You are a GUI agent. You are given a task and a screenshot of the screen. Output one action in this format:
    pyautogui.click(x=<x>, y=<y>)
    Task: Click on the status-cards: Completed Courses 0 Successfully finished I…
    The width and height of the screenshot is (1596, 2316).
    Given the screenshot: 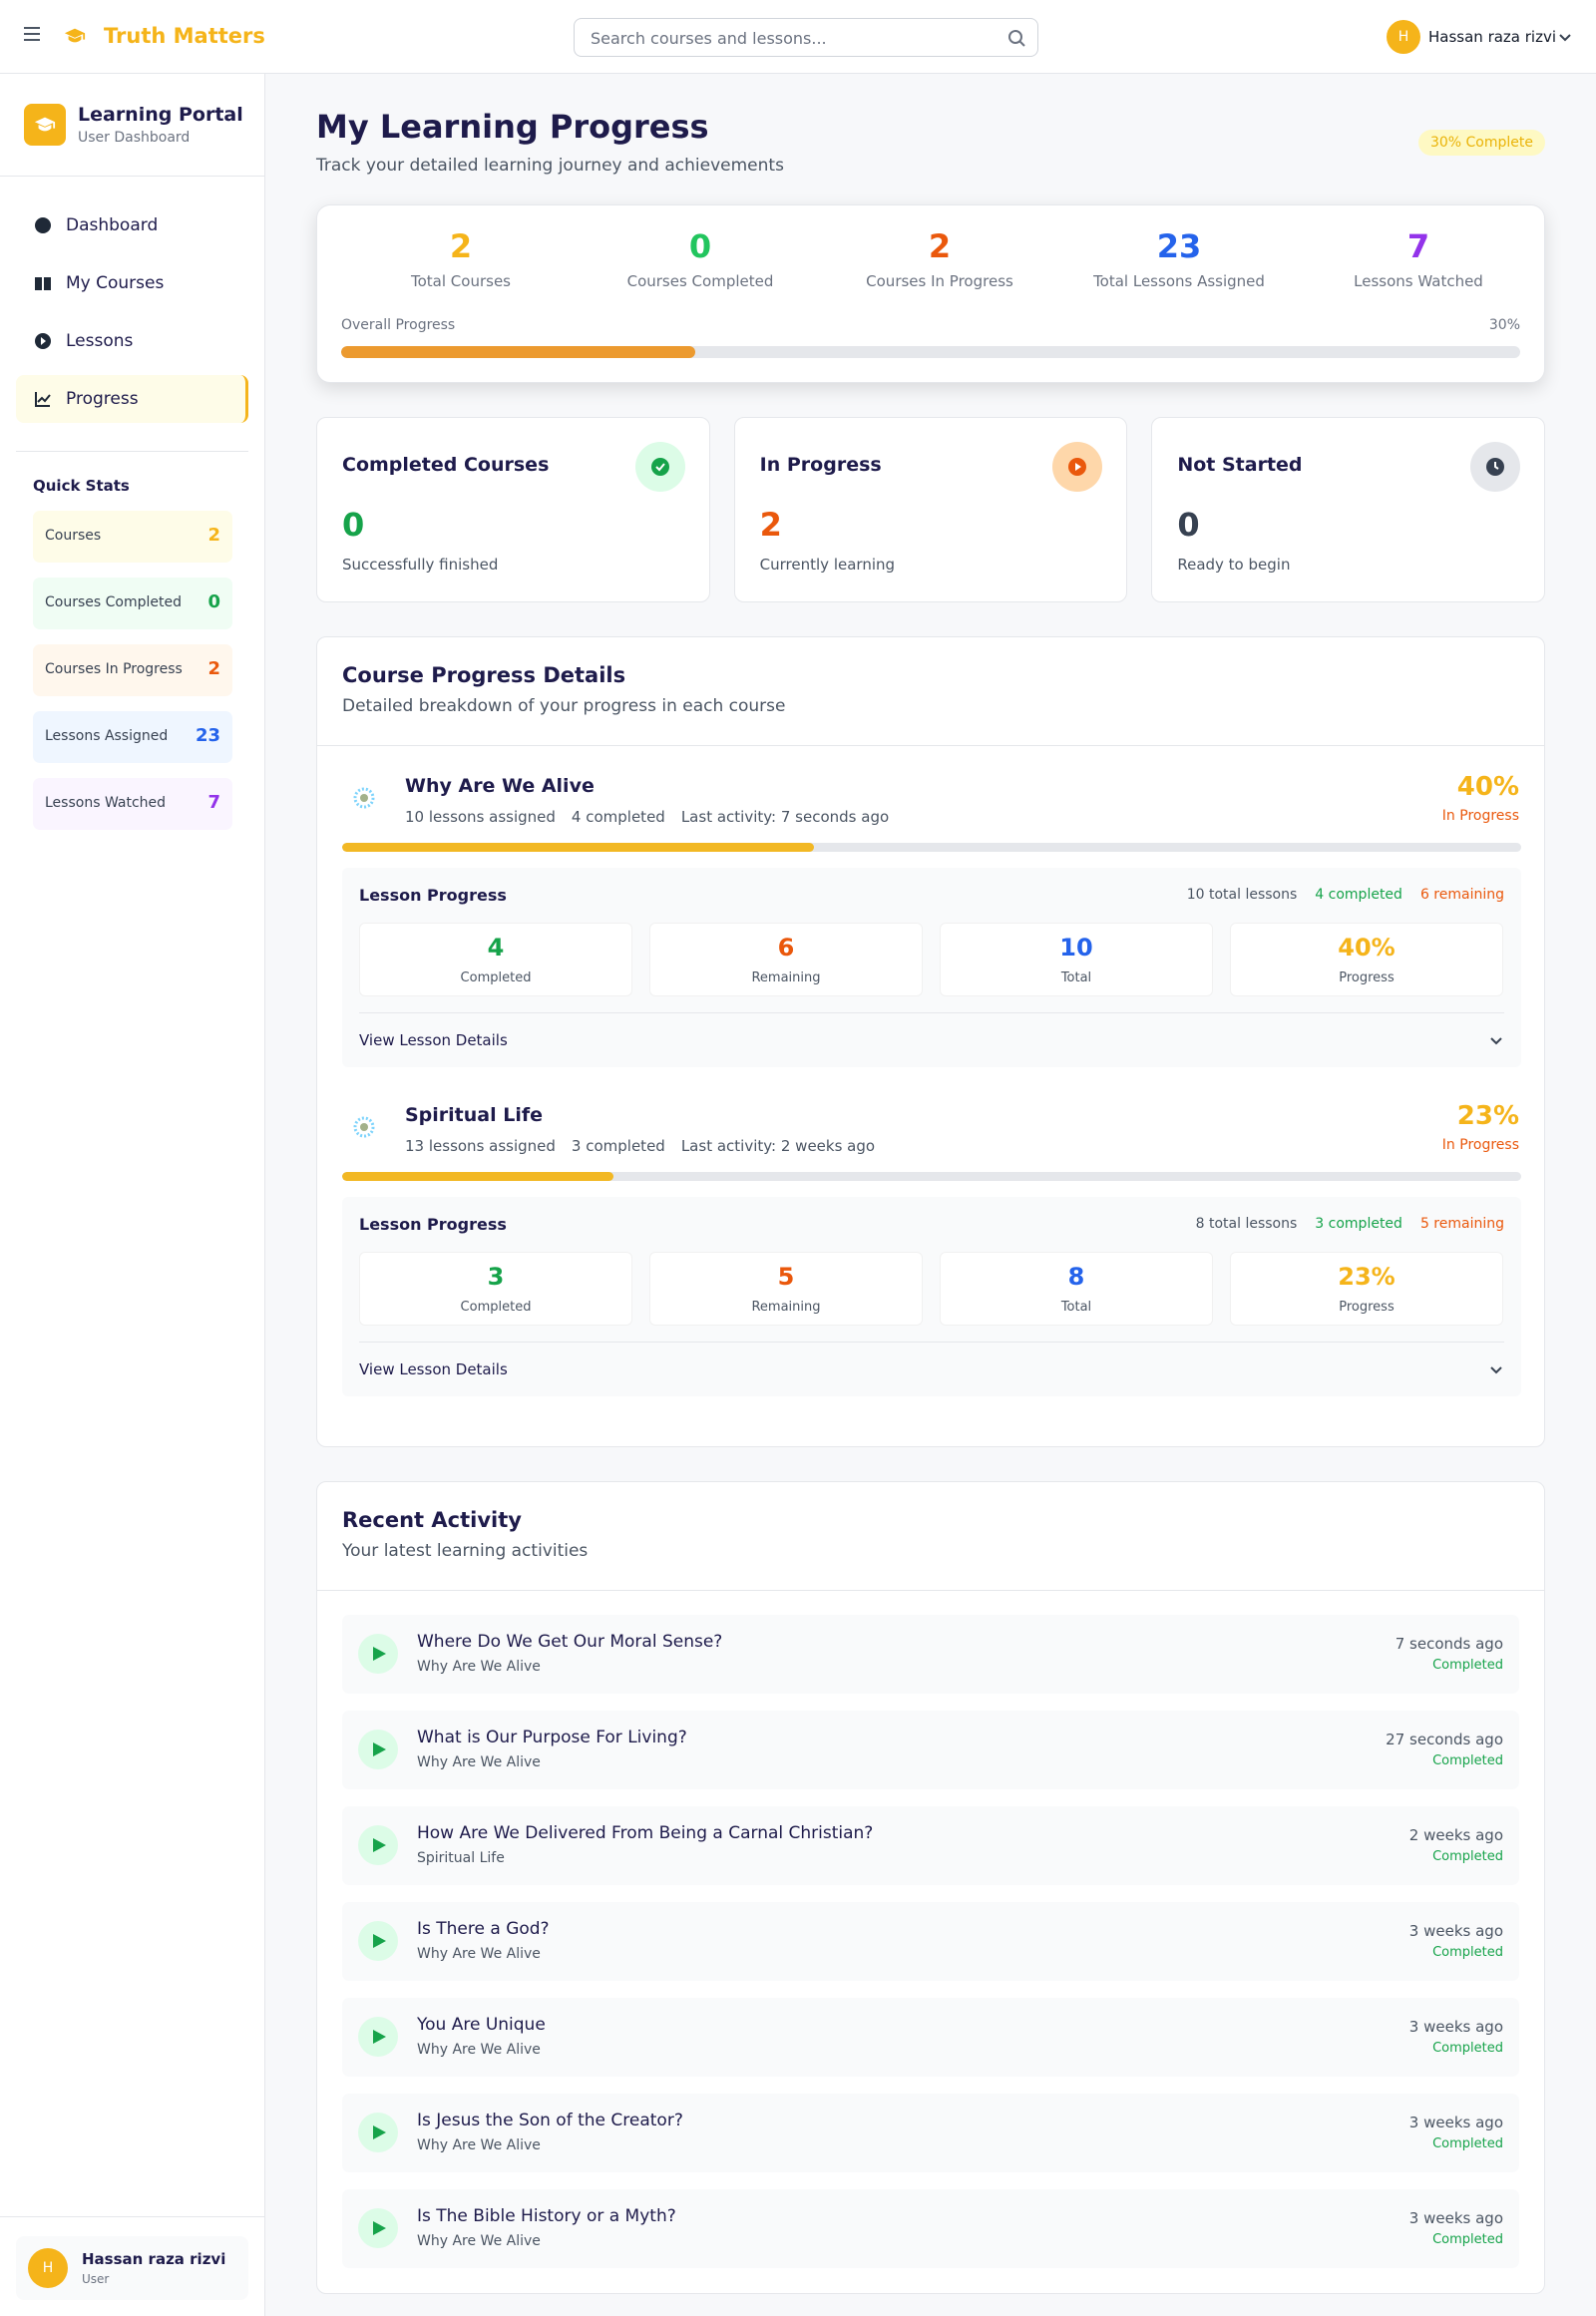 What is the action you would take?
    pyautogui.click(x=931, y=509)
    